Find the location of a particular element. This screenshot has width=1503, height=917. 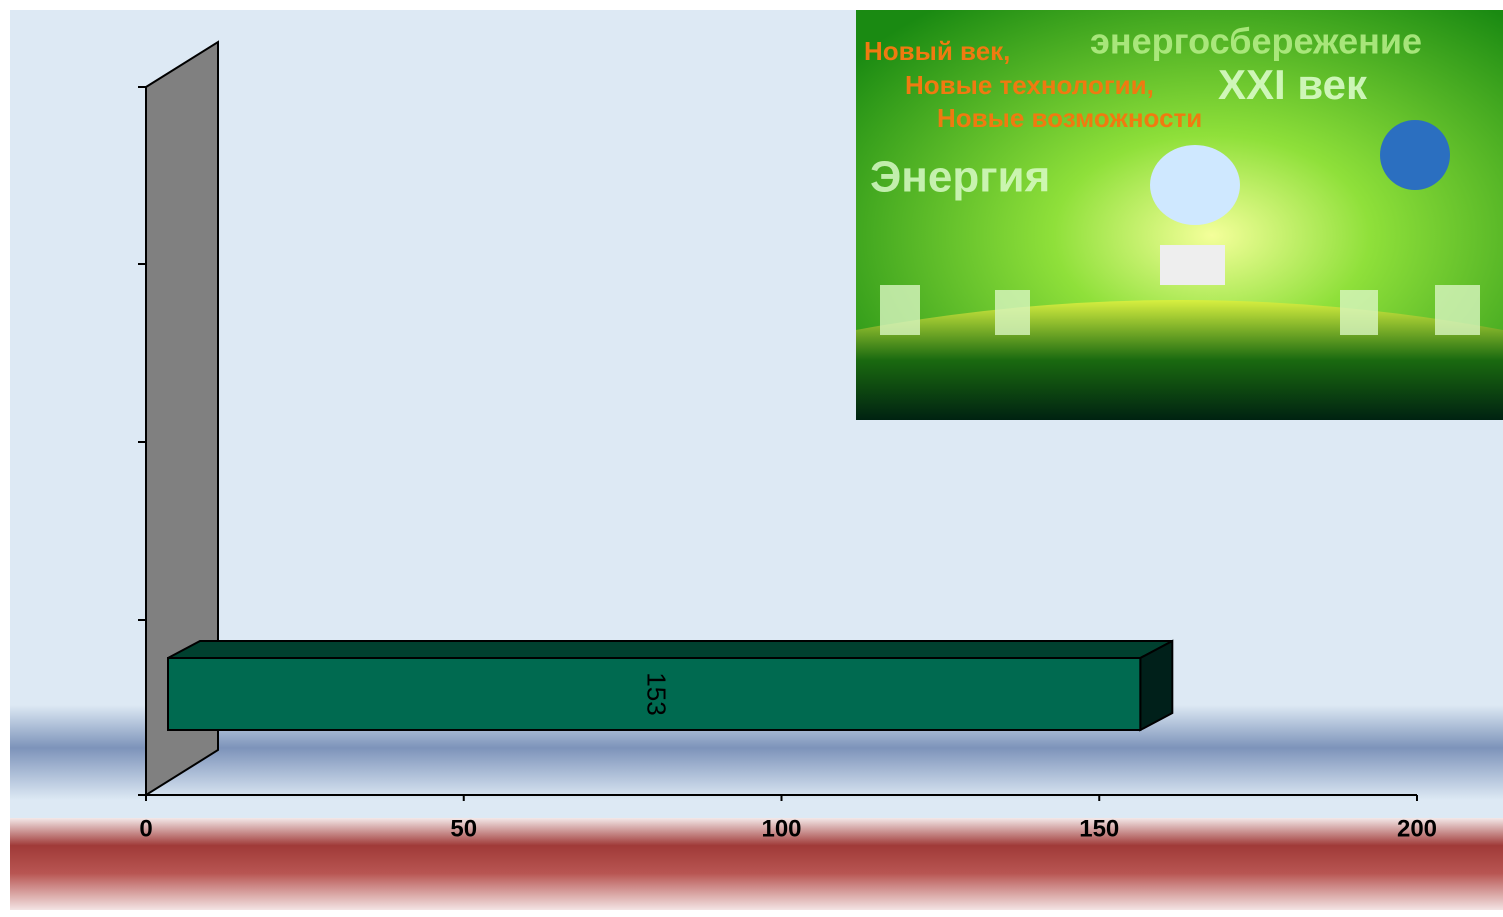

x-tick-label: 50 is located at coordinates (463, 828).